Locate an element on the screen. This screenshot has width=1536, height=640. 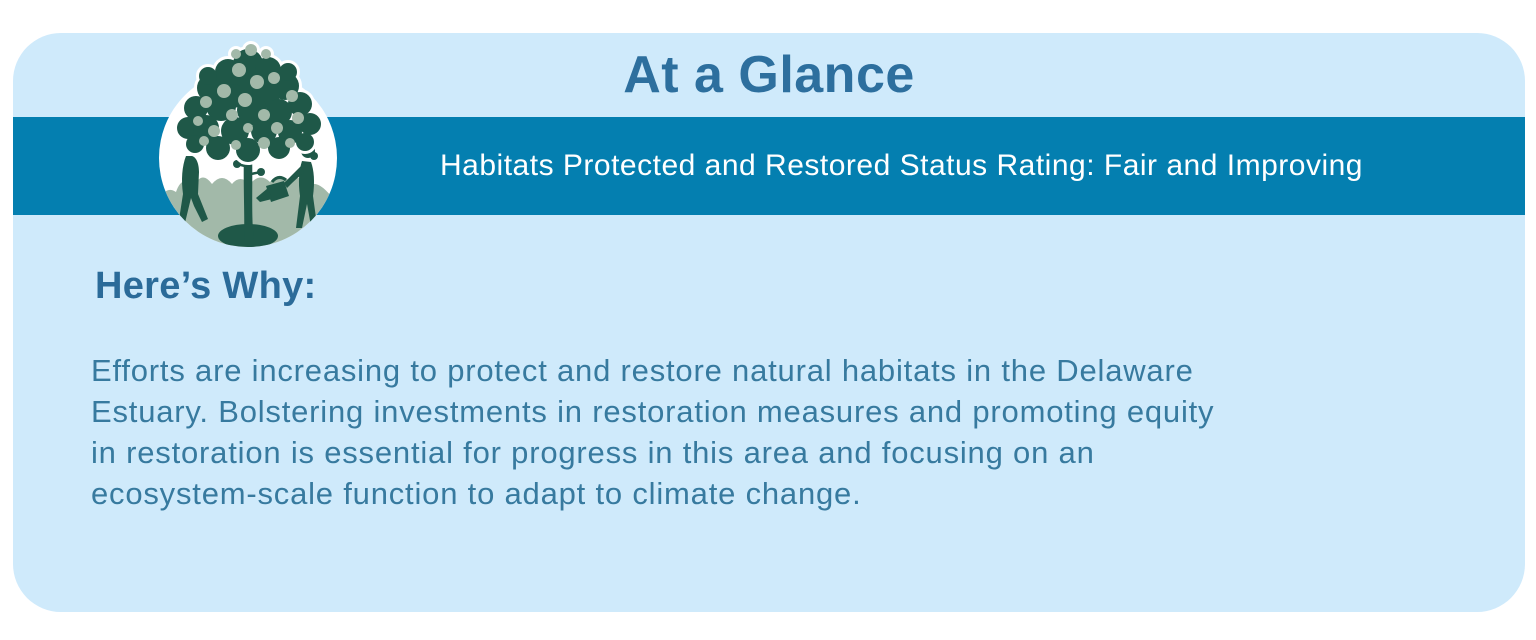
tree-planting-people-logo-icon is located at coordinates (248, 141).